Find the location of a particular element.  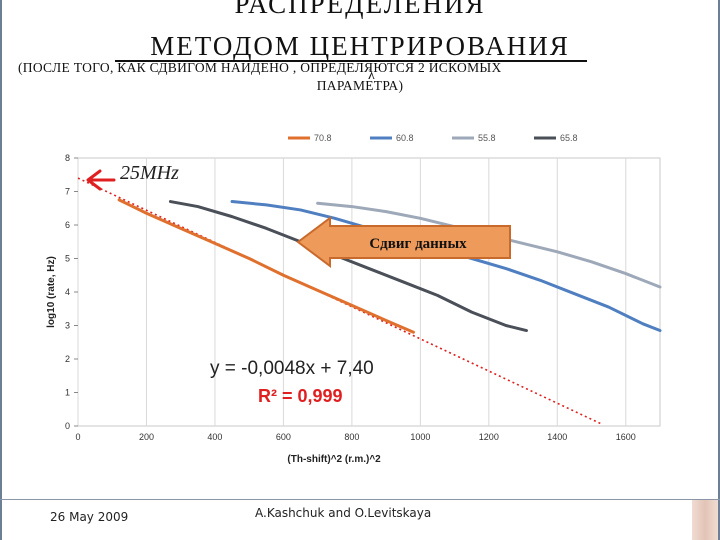

footer-rule is located at coordinates (360, 499).